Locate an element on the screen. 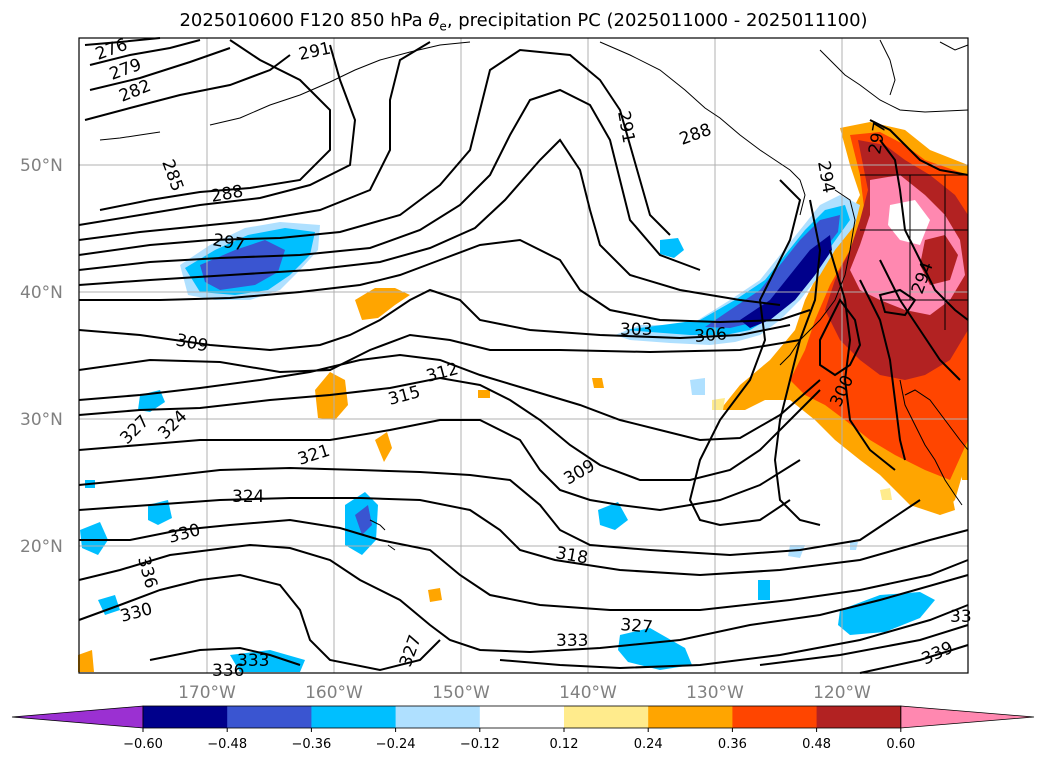 The image size is (1047, 767). longitude-labels: 170°W 160°W 150°W 140°W 130°W 120°W is located at coordinates (524, 693).